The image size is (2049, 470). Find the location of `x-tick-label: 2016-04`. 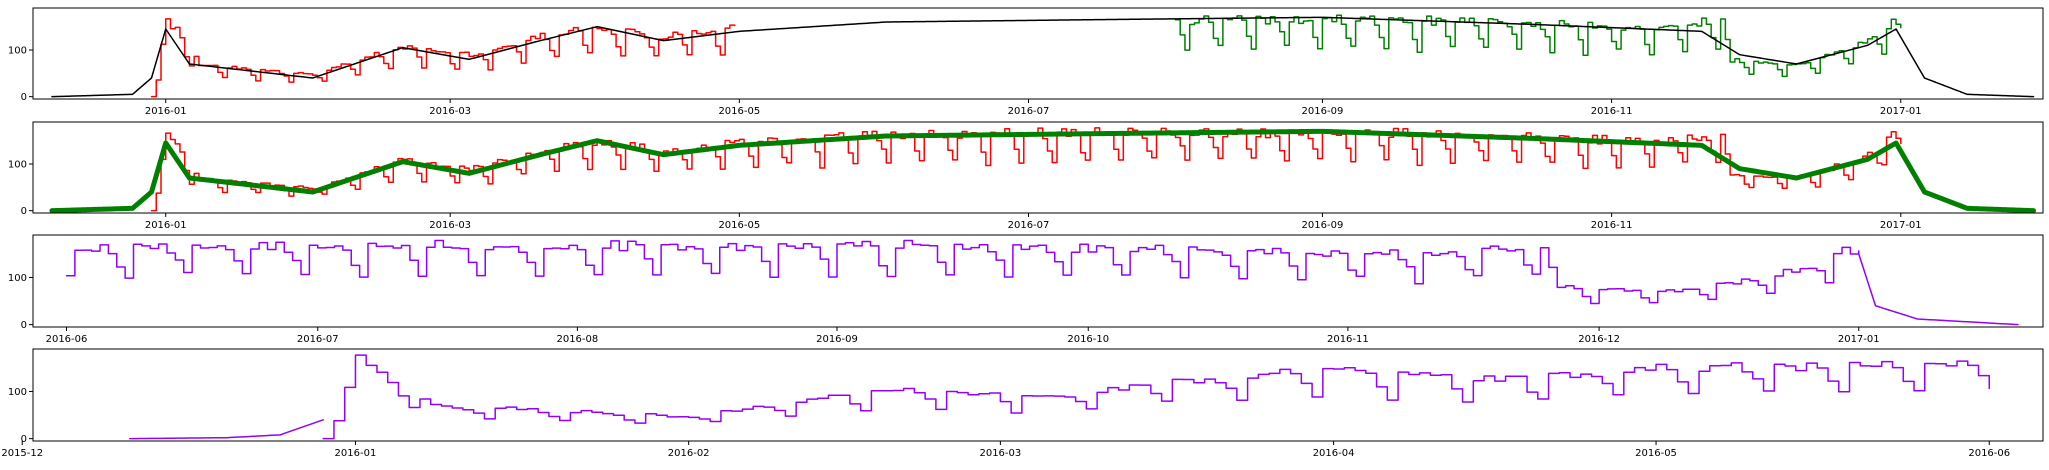

x-tick-label: 2016-04 is located at coordinates (1334, 453).